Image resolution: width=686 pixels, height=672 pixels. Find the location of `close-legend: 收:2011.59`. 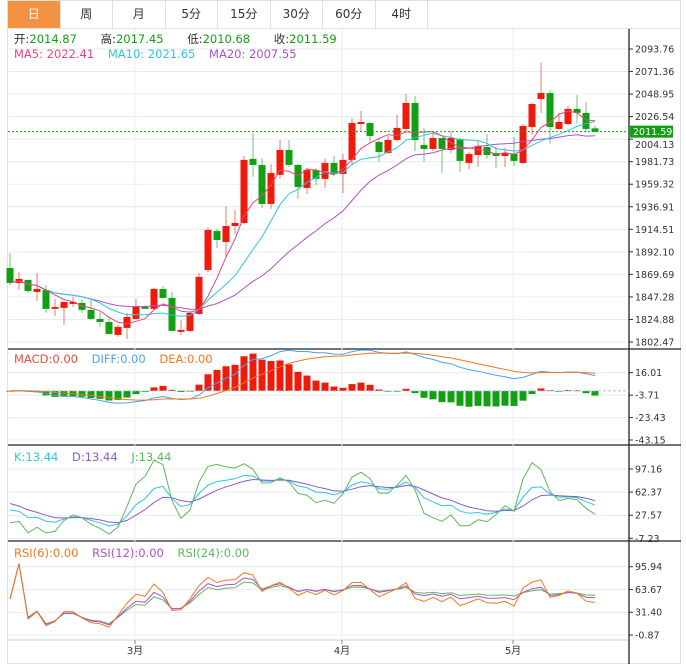

close-legend: 收:2011.59 is located at coordinates (310, 39).